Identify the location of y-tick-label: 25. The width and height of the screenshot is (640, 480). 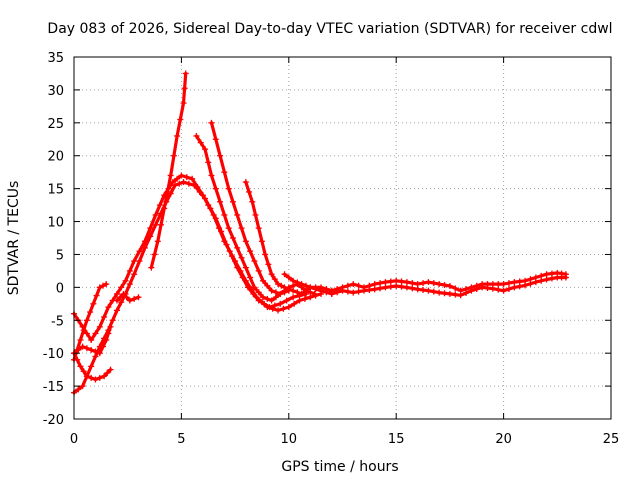
(55, 124).